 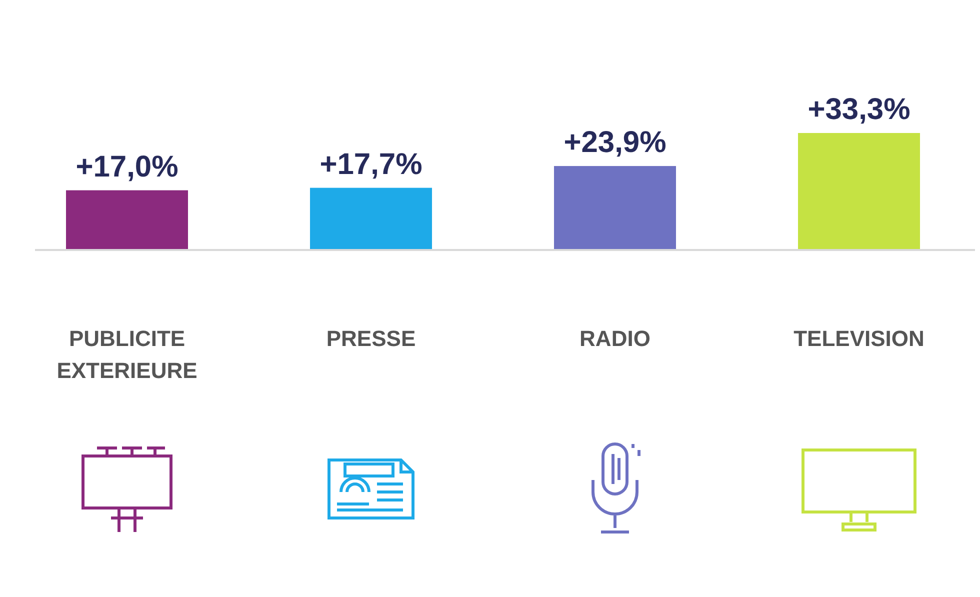 I want to click on data-label: +23,9%, so click(x=615, y=143).